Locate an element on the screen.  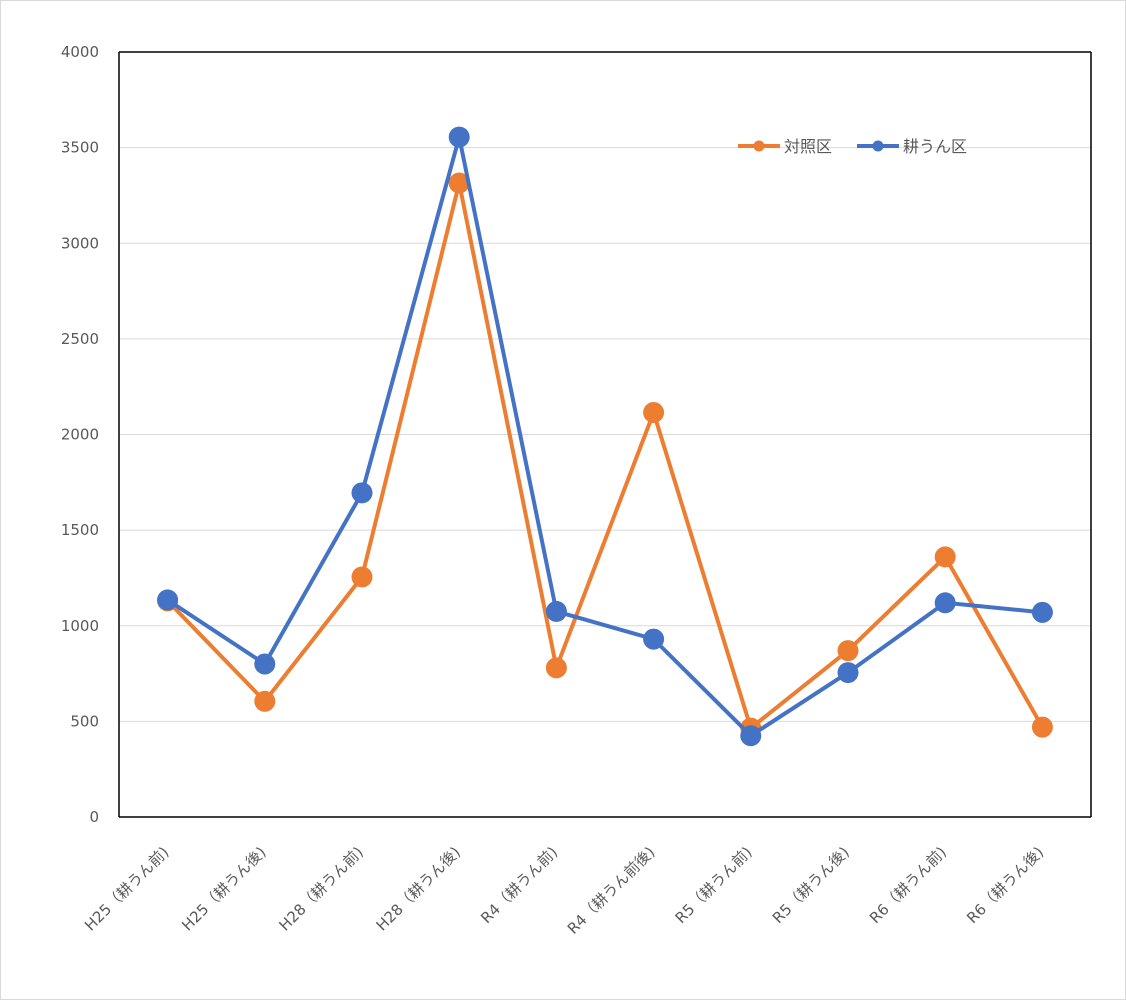
legend-label: 耕うん区 is located at coordinates (935, 146).